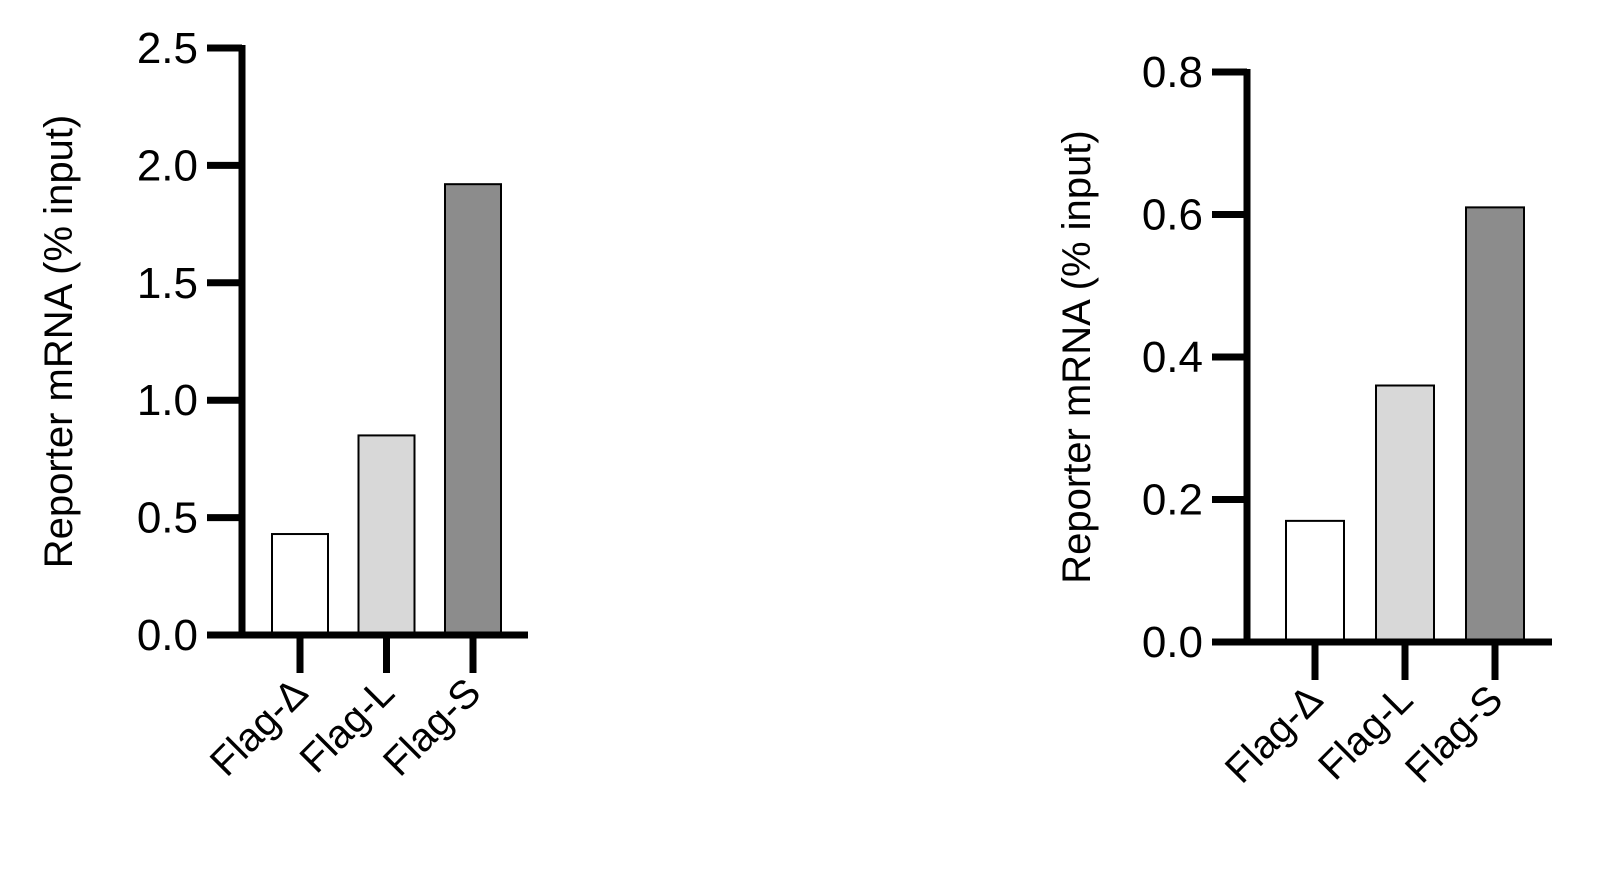  What do you see at coordinates (1172, 215) in the screenshot?
I see `y-tick-label: 0.6` at bounding box center [1172, 215].